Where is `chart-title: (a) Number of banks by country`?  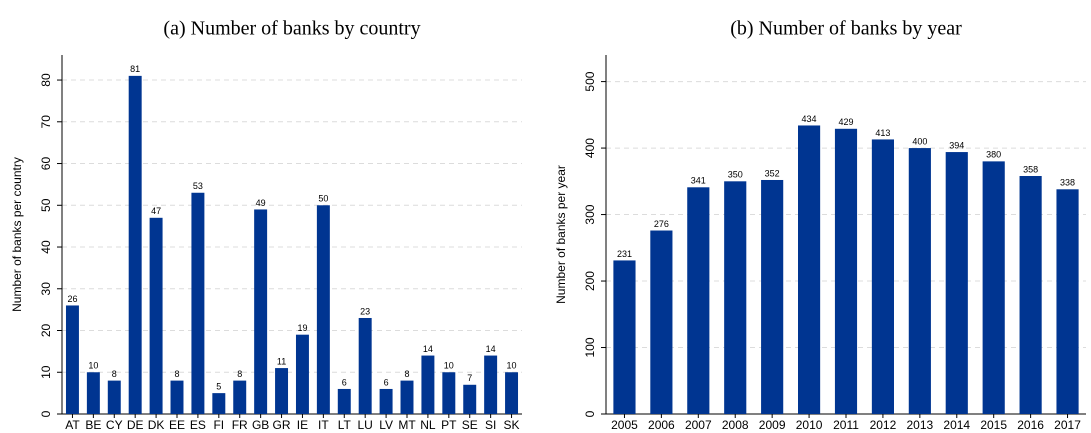
chart-title: (a) Number of banks by country is located at coordinates (291, 29).